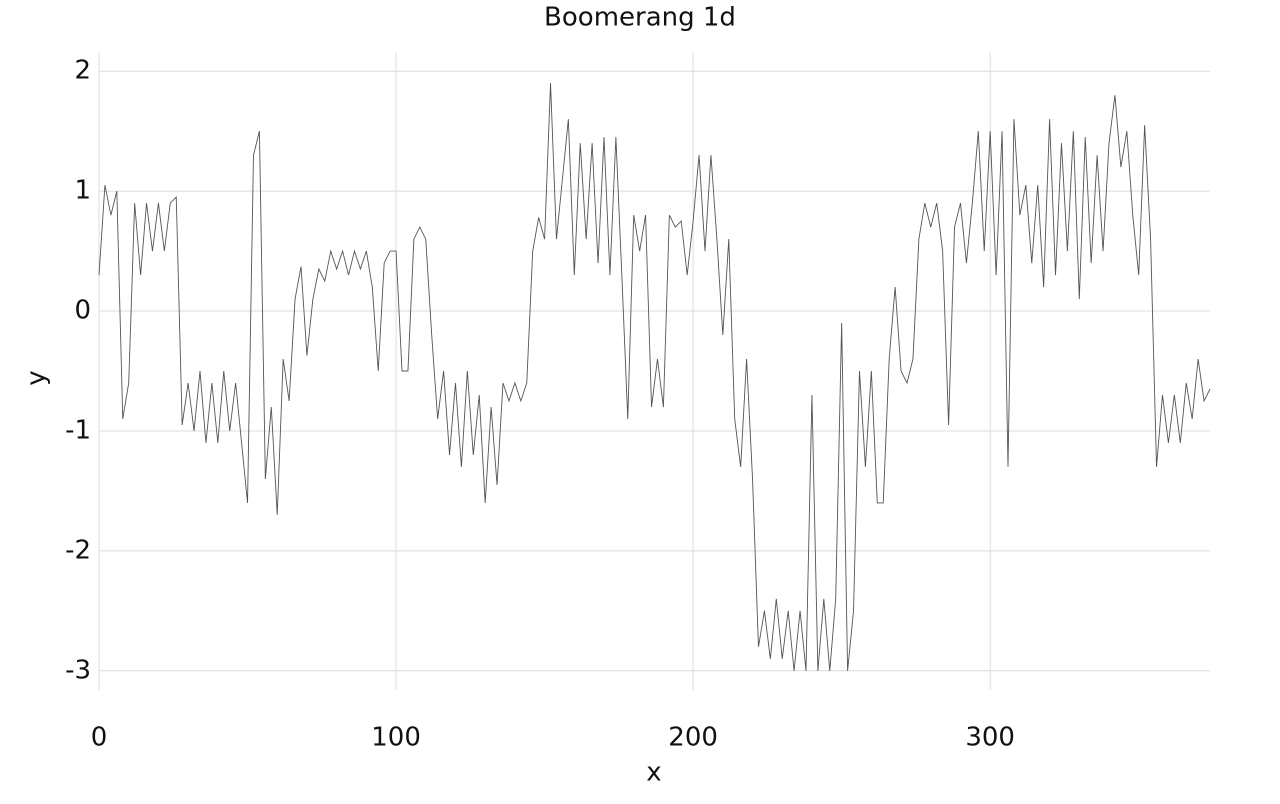 The image size is (1280, 804). What do you see at coordinates (99, 738) in the screenshot?
I see `x-tick-label: 0` at bounding box center [99, 738].